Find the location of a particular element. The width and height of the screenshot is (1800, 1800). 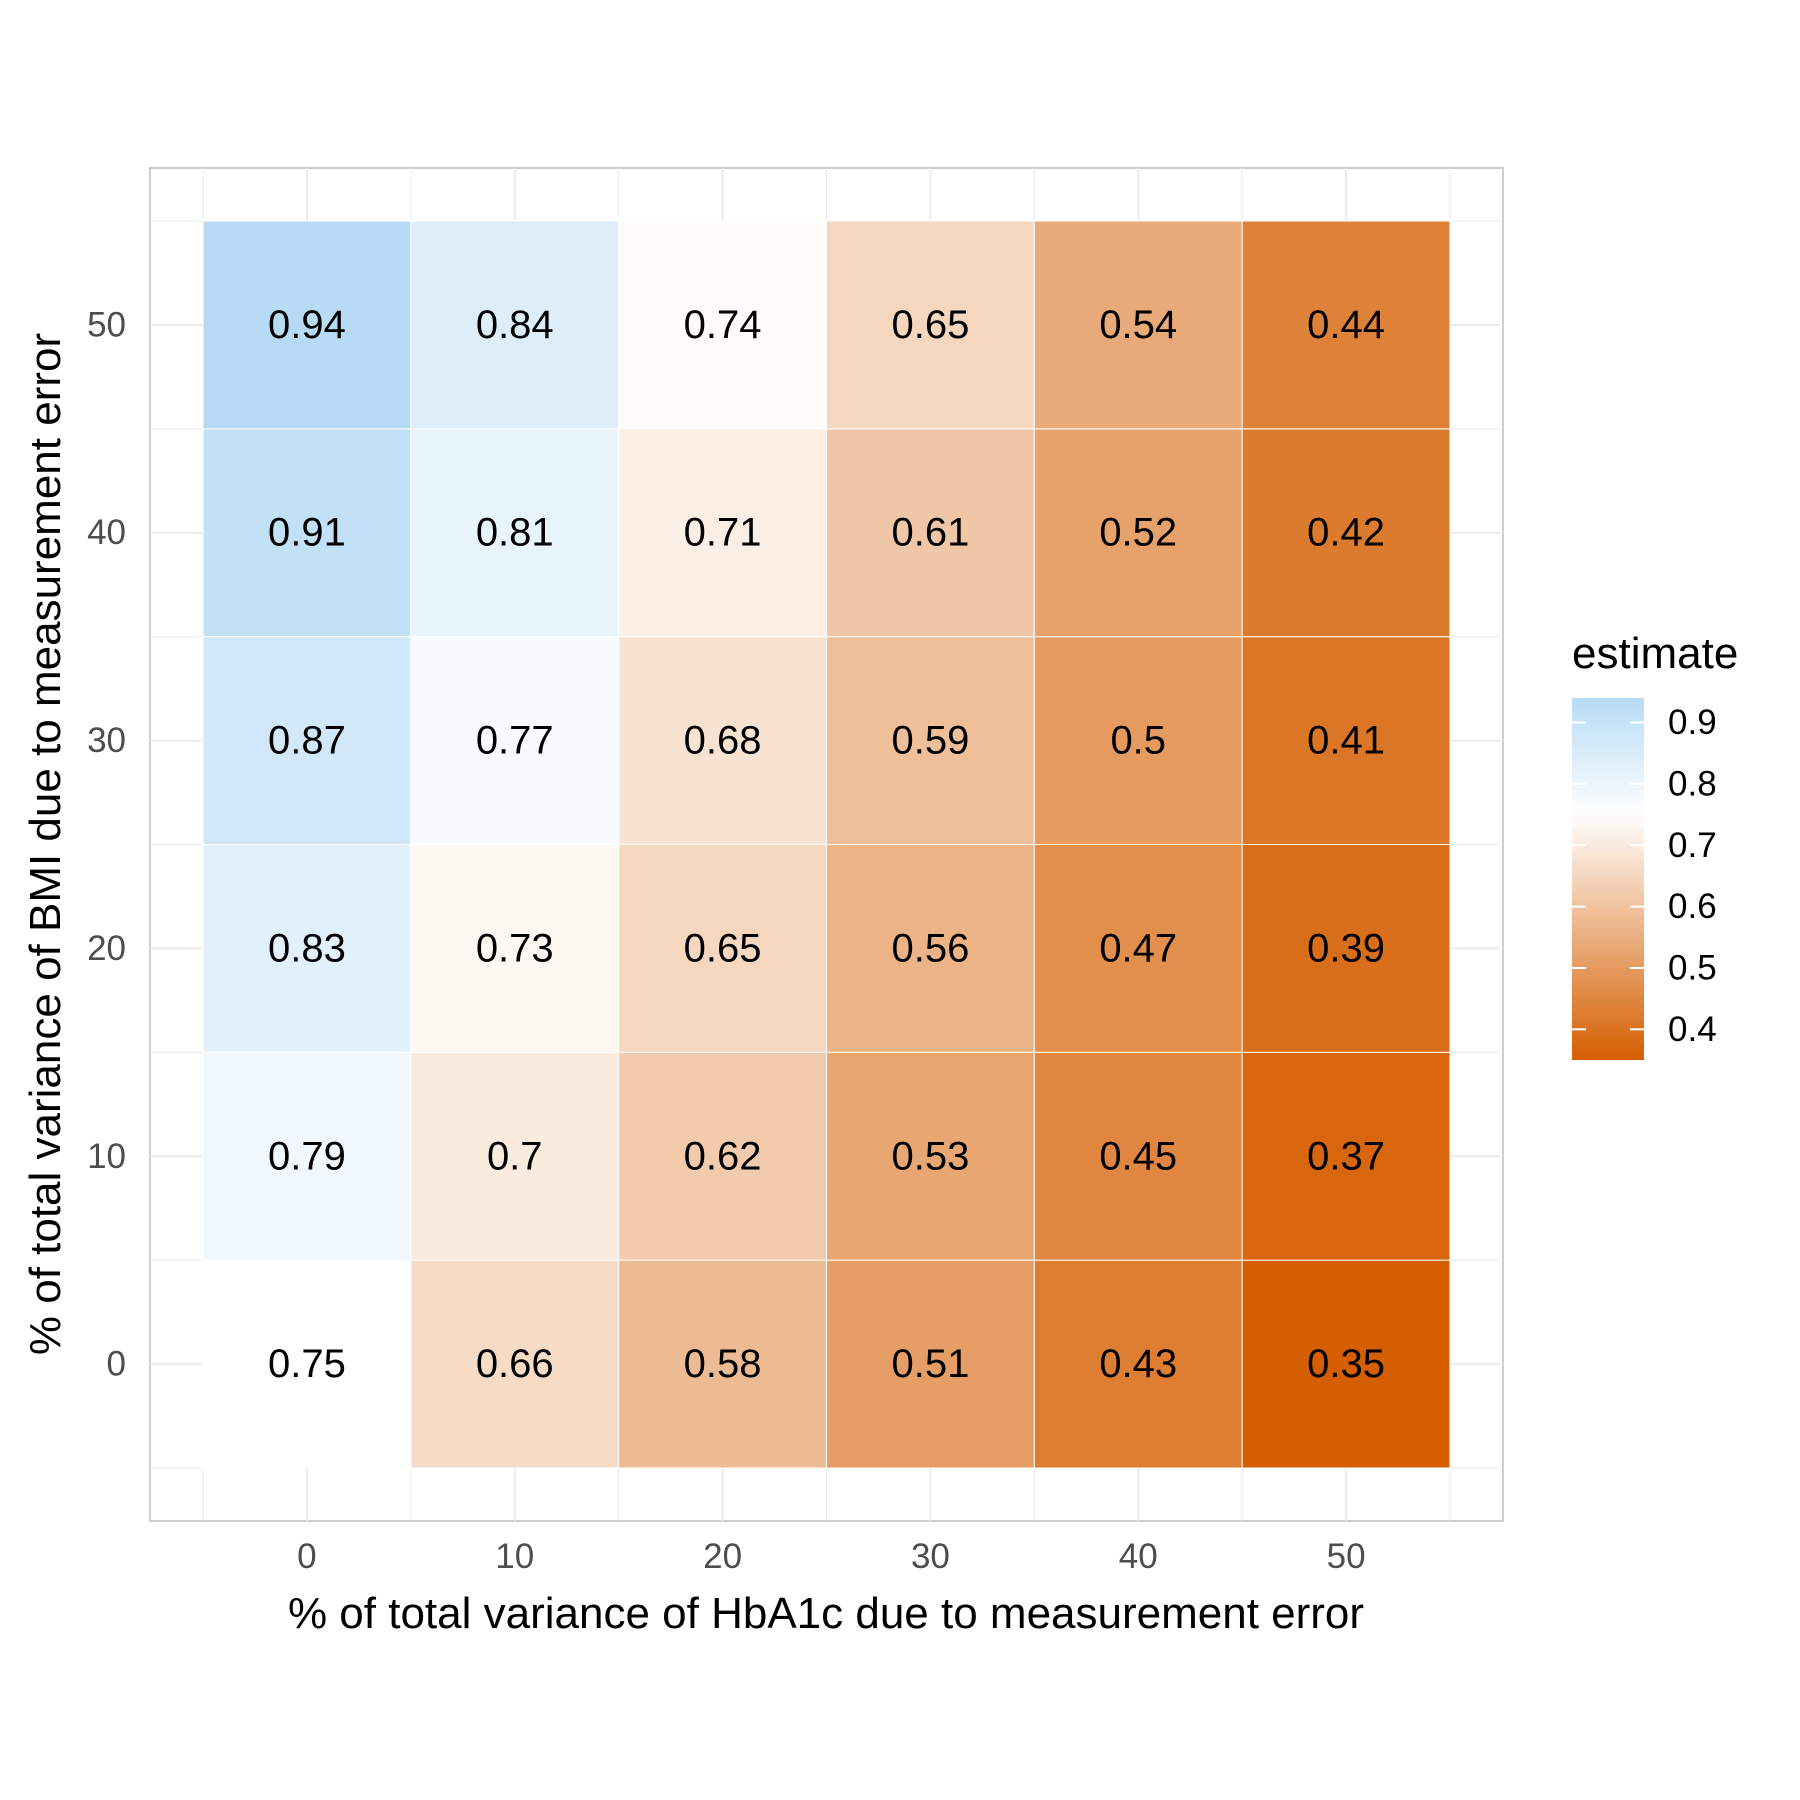

heatmap-cell-label: 0.75 is located at coordinates (307, 1364).